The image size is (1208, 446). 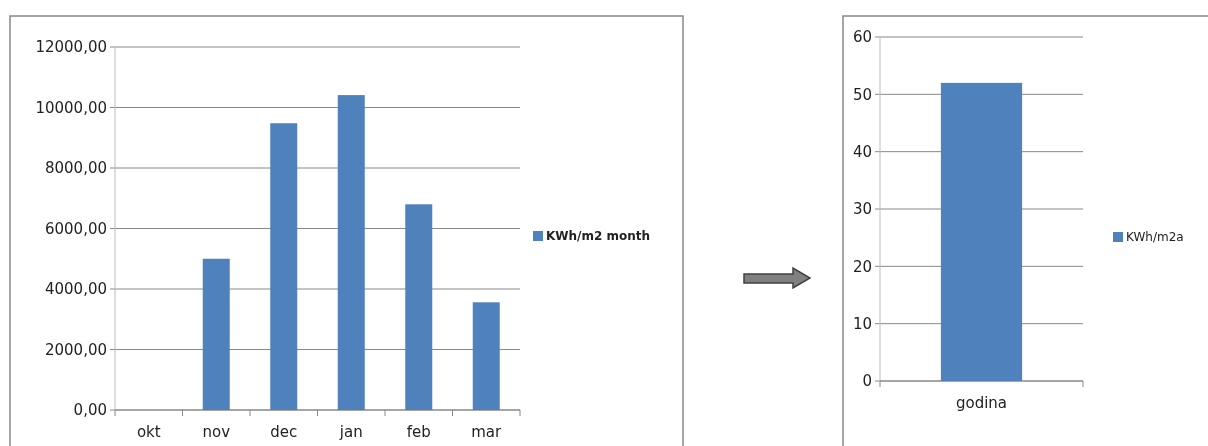 What do you see at coordinates (862, 94) in the screenshot?
I see `y-tick-label: 50` at bounding box center [862, 94].